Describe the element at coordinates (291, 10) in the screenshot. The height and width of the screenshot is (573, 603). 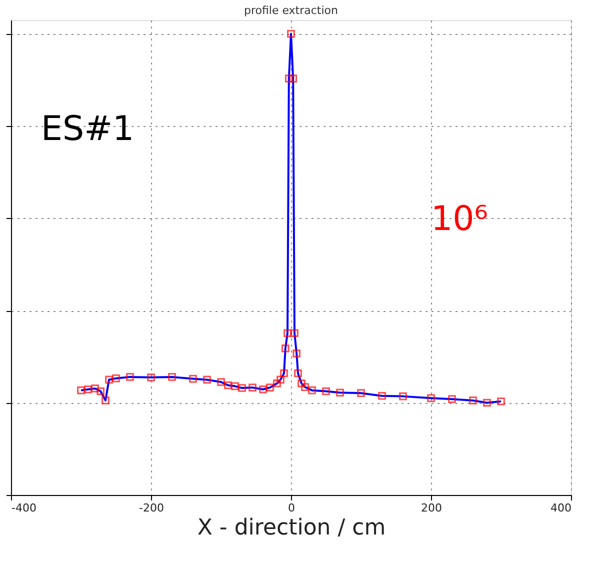
I see `chart-title: profile extraction` at that location.